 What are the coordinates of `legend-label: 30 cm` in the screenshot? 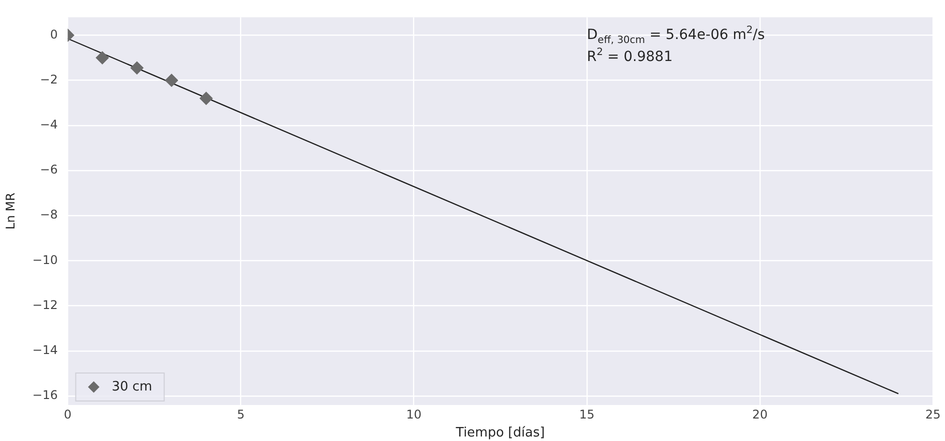 It's located at (132, 386).